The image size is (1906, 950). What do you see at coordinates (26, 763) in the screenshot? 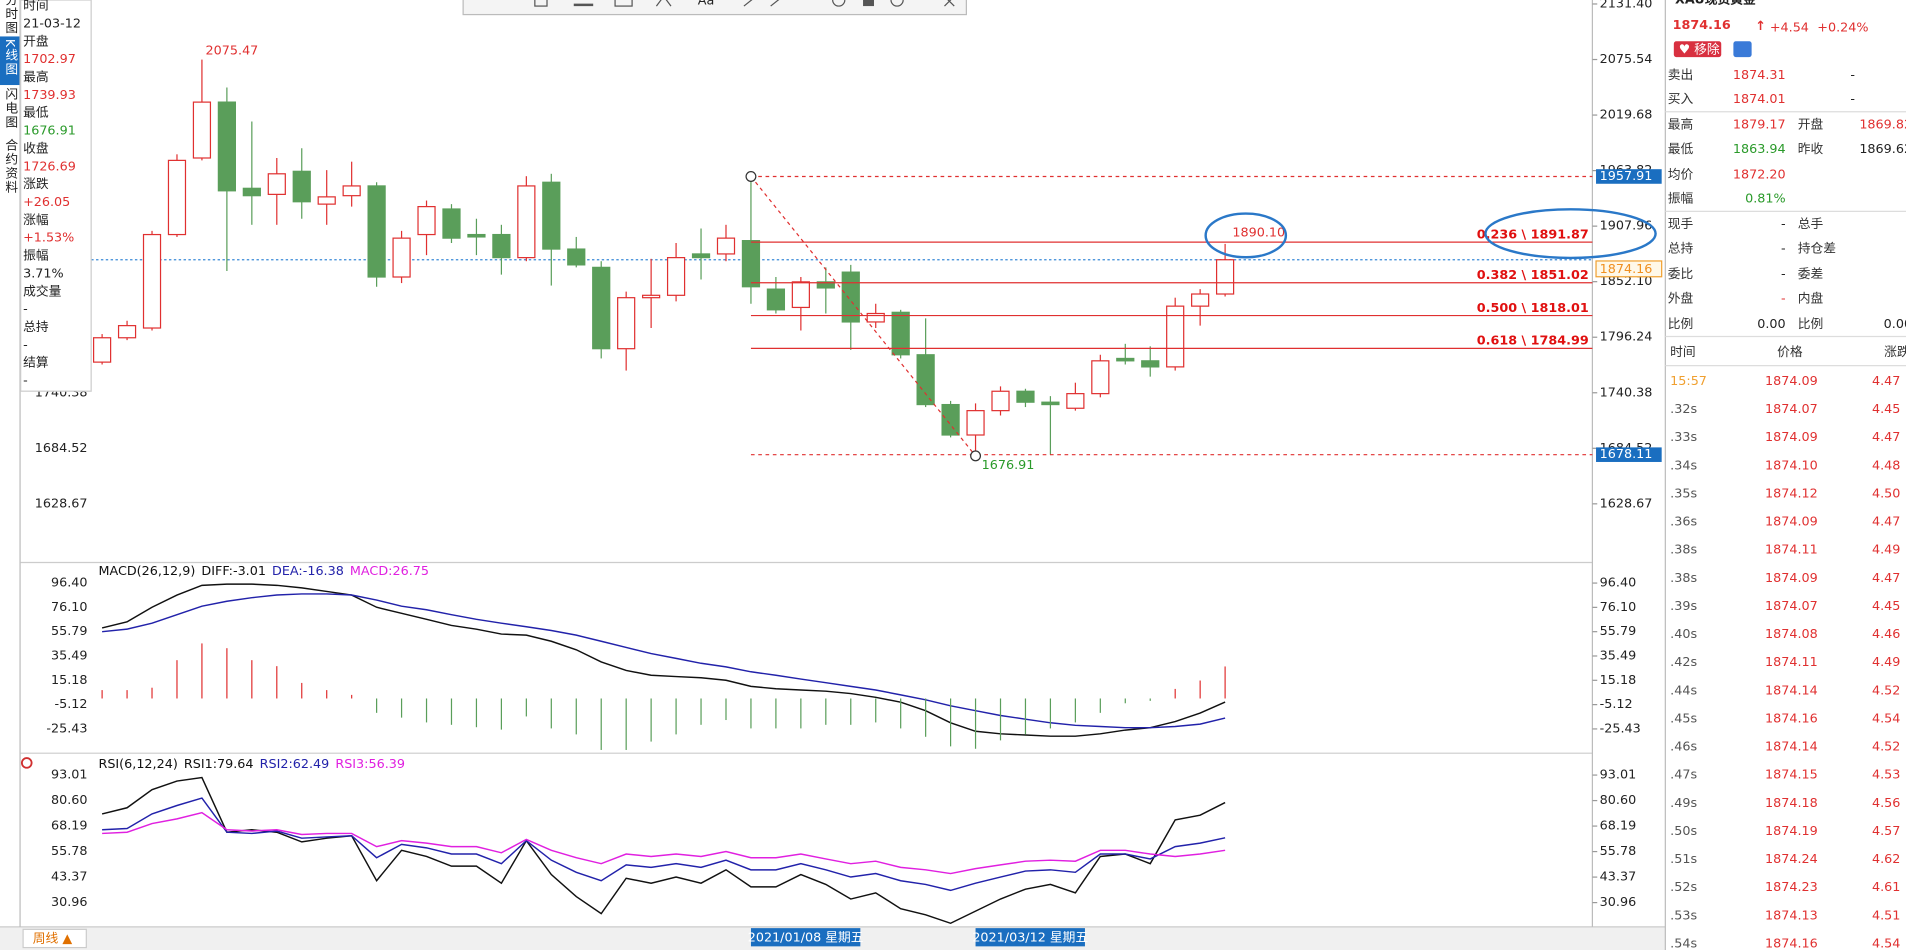
I see `settings-icon` at bounding box center [26, 763].